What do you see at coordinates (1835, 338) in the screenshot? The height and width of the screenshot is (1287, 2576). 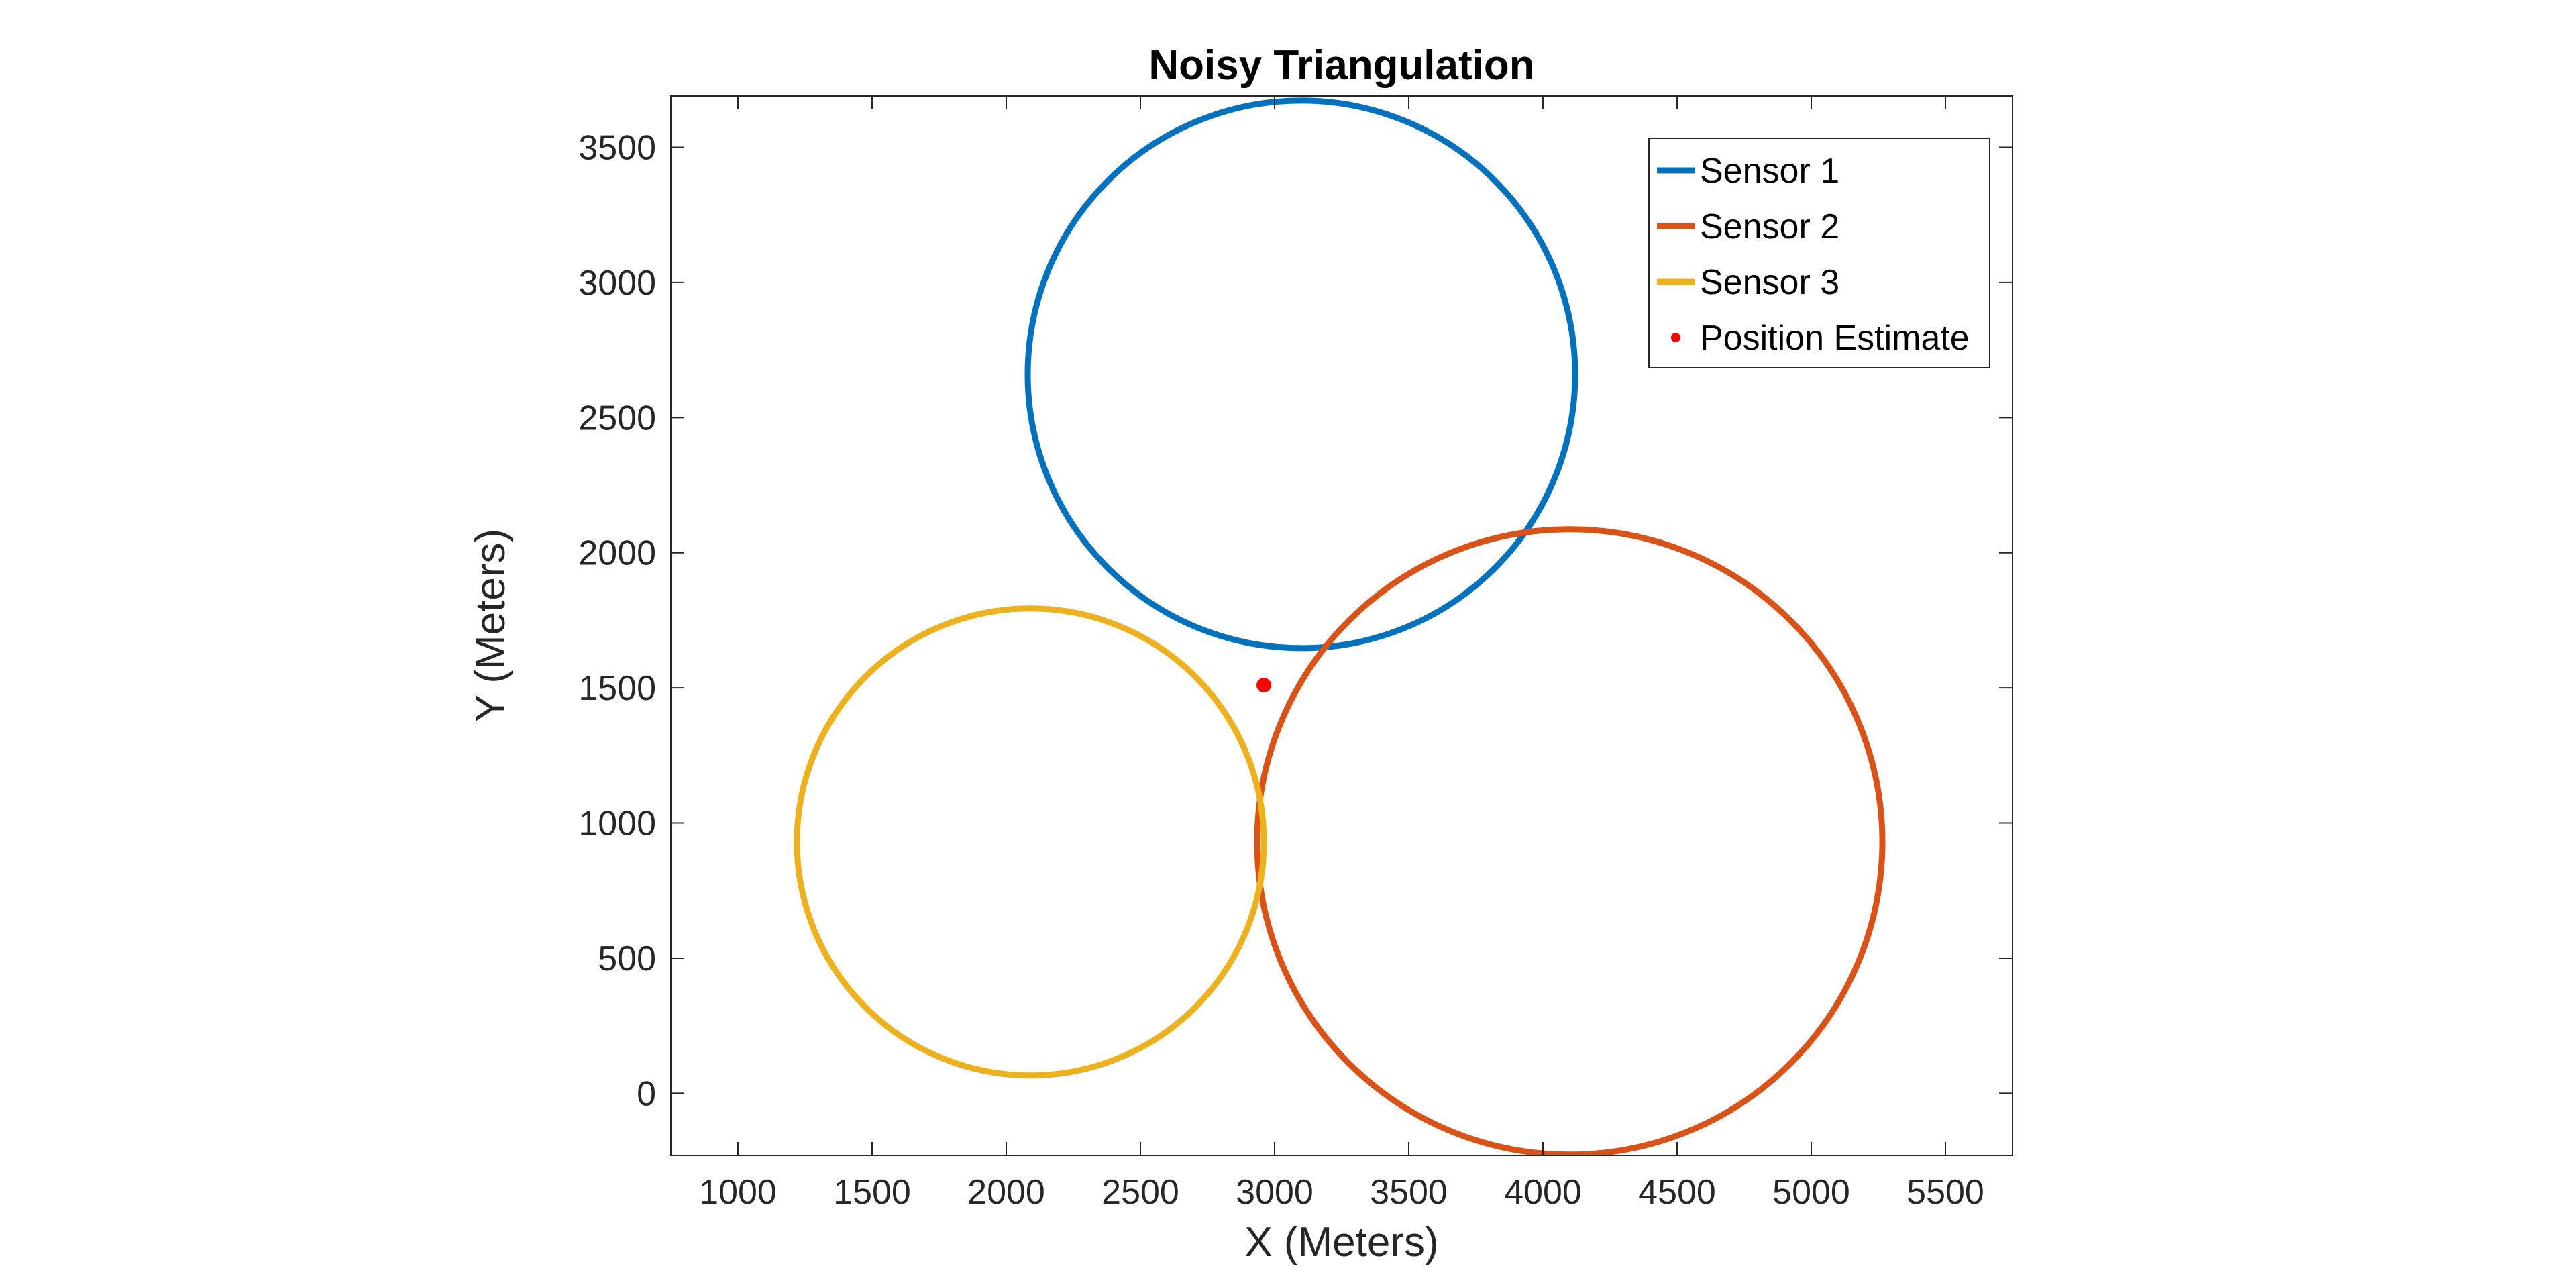 I see `legend-label-4: Position Estimate` at bounding box center [1835, 338].